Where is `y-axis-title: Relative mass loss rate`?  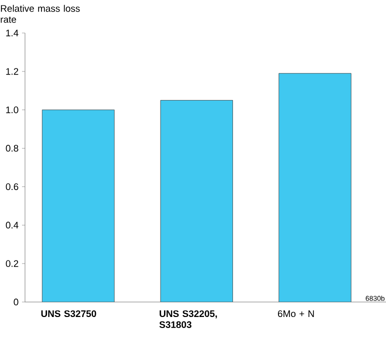
y-axis-title: Relative mass loss rate is located at coordinates (40, 13).